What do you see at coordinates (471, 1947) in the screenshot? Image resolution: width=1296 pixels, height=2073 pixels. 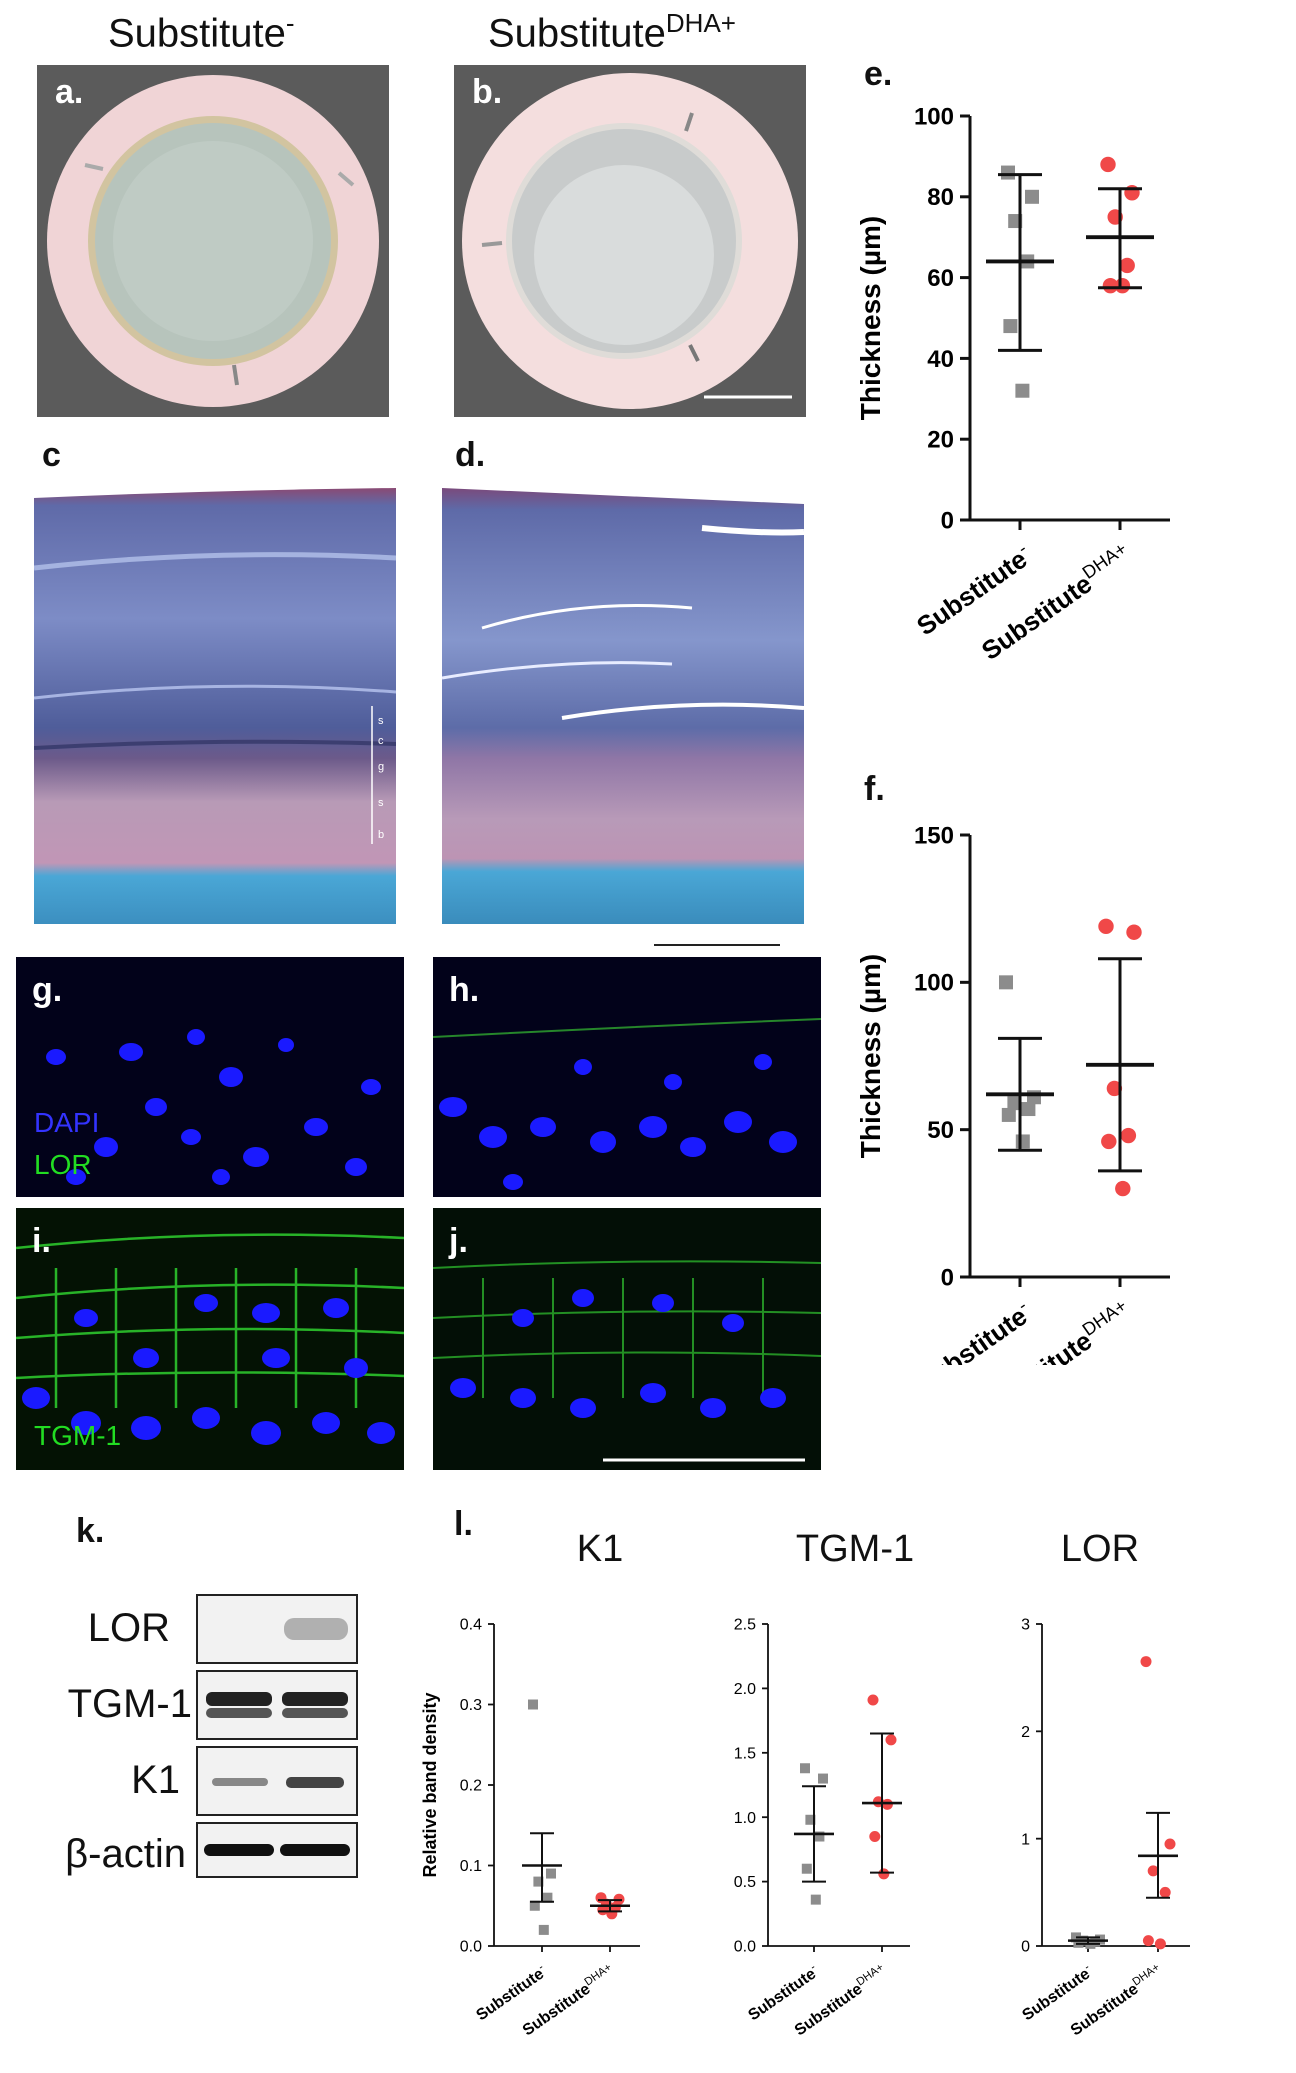 I see `y-tick-label: 0.0` at bounding box center [471, 1947].